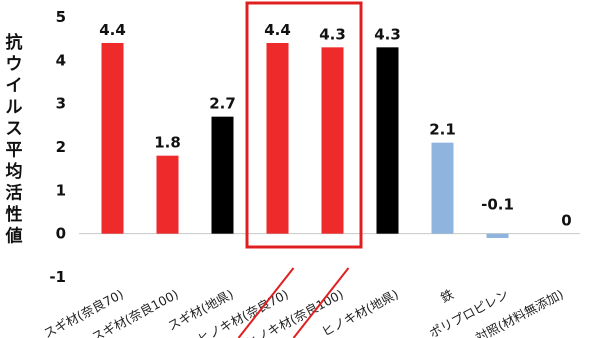 This screenshot has height=338, width=604. I want to click on data-label: 2.1, so click(442, 130).